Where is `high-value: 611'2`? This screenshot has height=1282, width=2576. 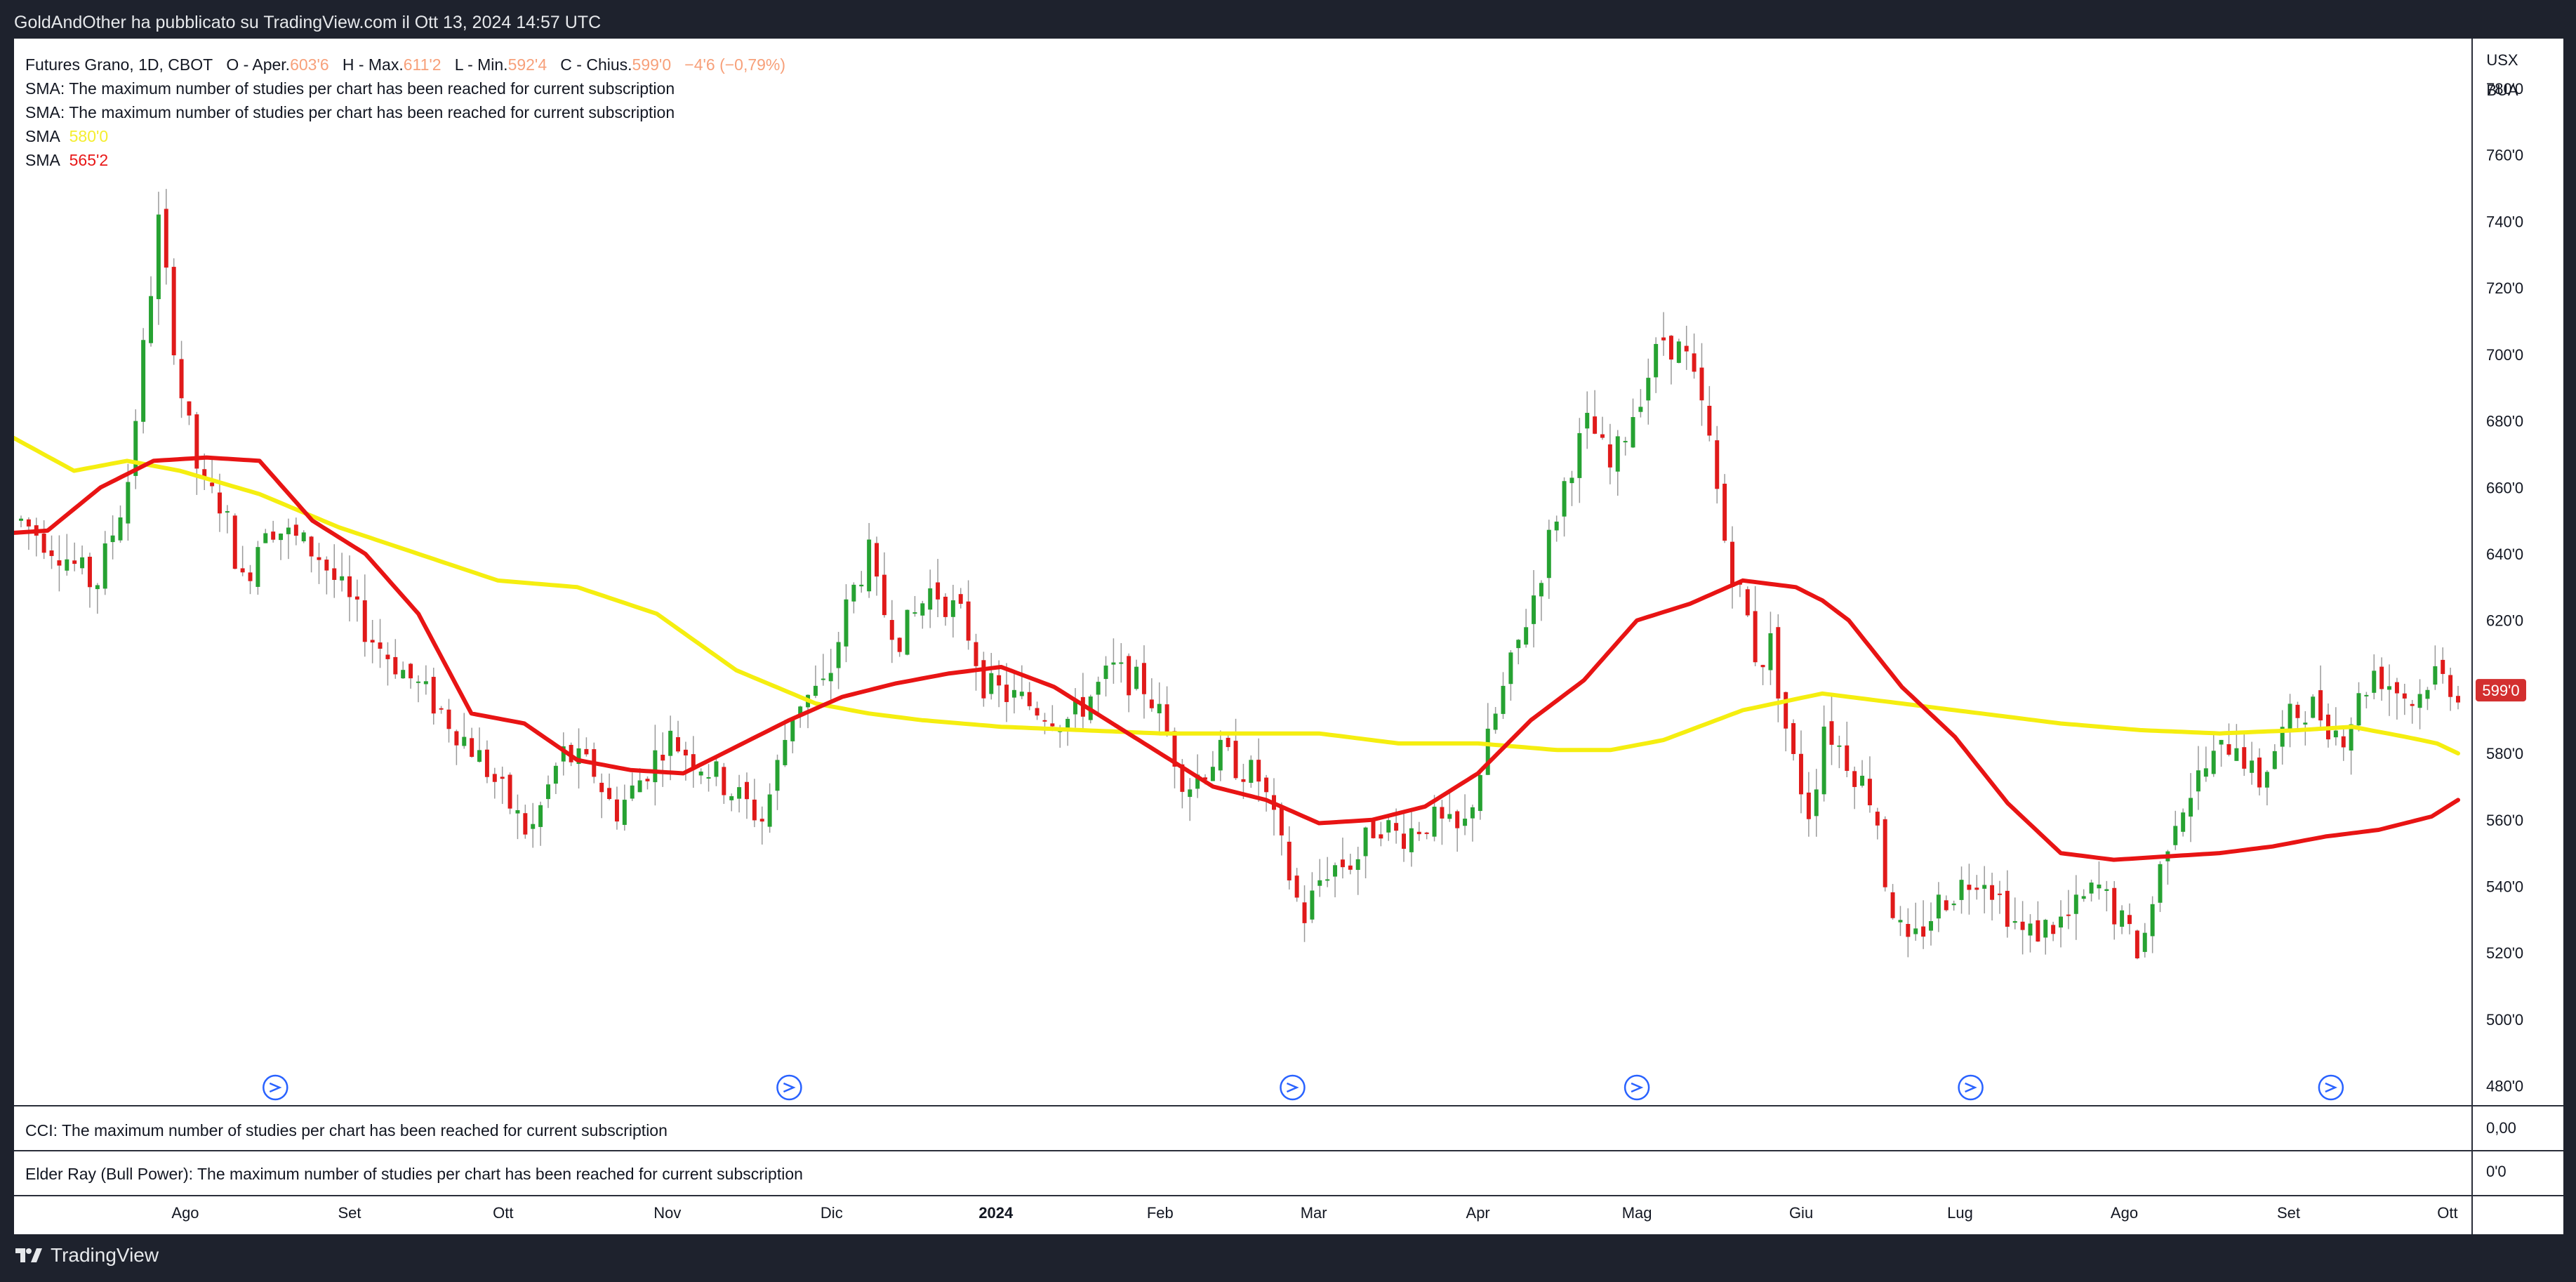 high-value: 611'2 is located at coordinates (422, 64).